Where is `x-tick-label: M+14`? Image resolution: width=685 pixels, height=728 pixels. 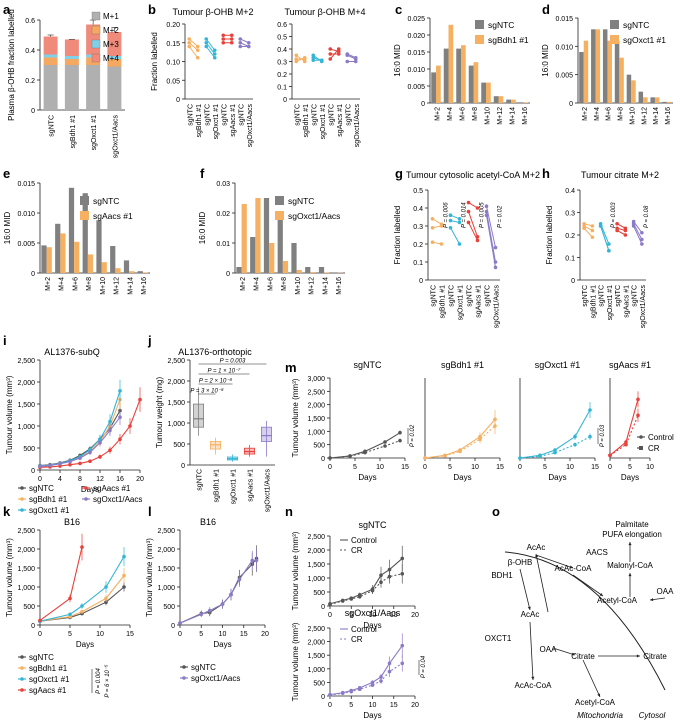 x-tick-label: M+14 is located at coordinates (656, 116).